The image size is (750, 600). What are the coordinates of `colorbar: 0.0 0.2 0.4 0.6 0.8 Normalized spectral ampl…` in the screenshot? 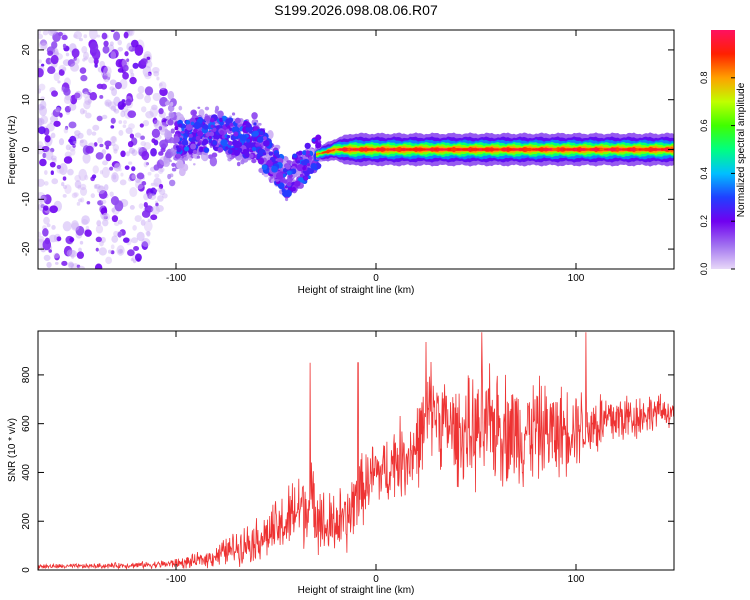 It's located at (723, 152).